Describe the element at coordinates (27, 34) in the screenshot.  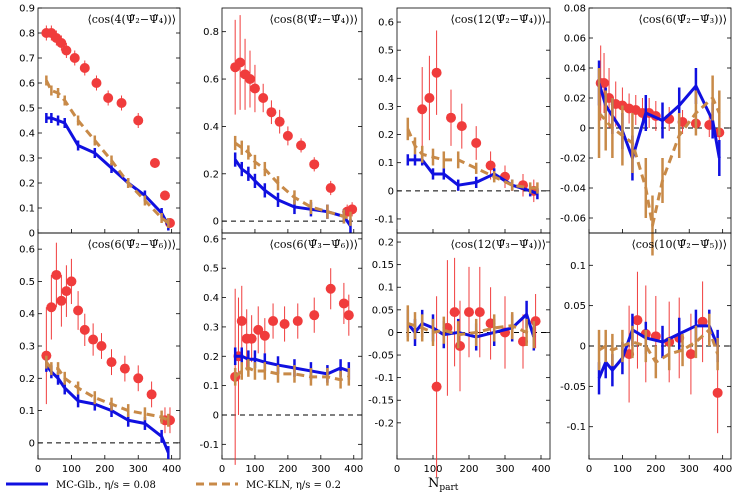
I see `y-tick-label: 0.8` at that location.